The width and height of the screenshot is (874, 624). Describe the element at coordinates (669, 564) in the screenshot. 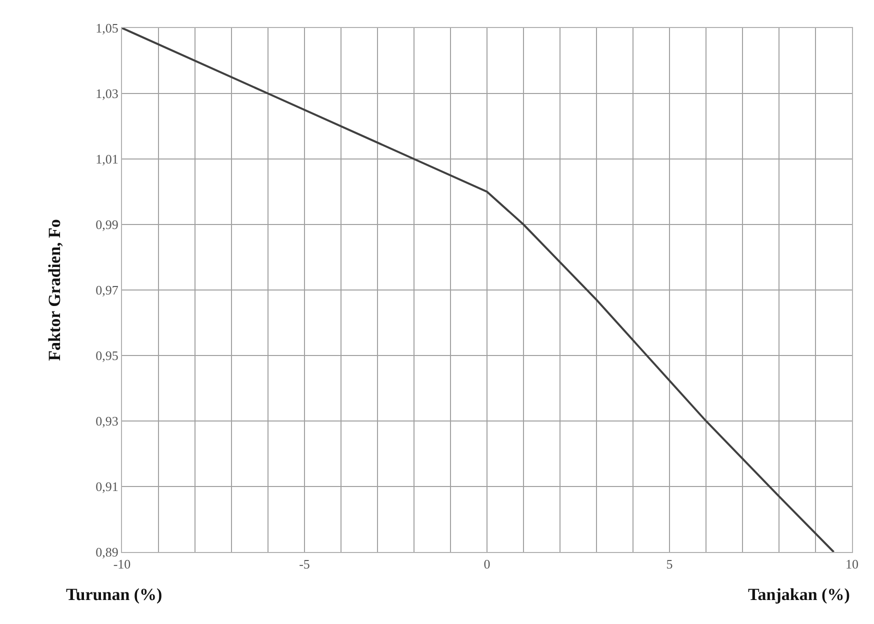

I see `x-tick-label: 5` at that location.